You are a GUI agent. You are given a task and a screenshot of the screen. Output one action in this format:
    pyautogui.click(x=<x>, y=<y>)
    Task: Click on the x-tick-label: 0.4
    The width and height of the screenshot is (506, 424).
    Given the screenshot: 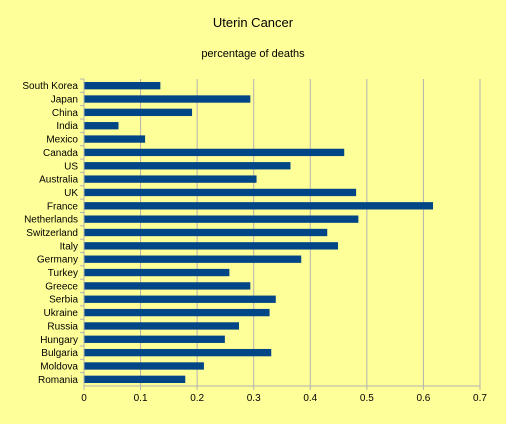 What is the action you would take?
    pyautogui.click(x=310, y=398)
    